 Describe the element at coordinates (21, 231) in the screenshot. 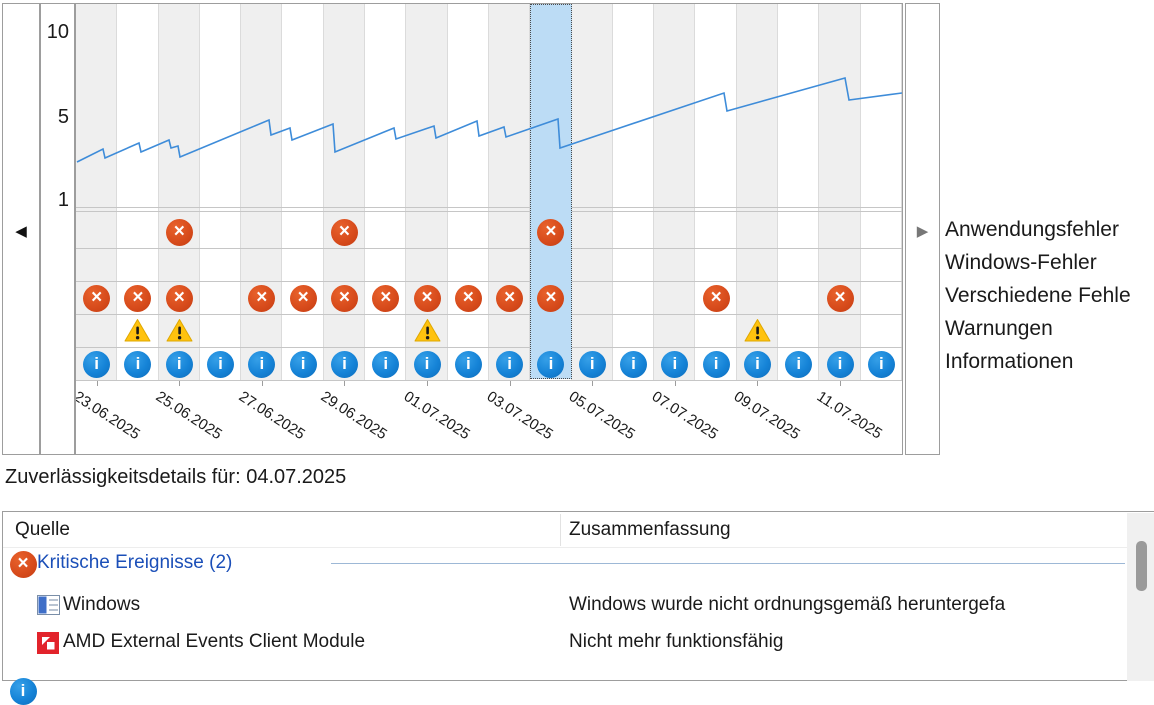

I see `chevron-left-icon: ◀` at that location.